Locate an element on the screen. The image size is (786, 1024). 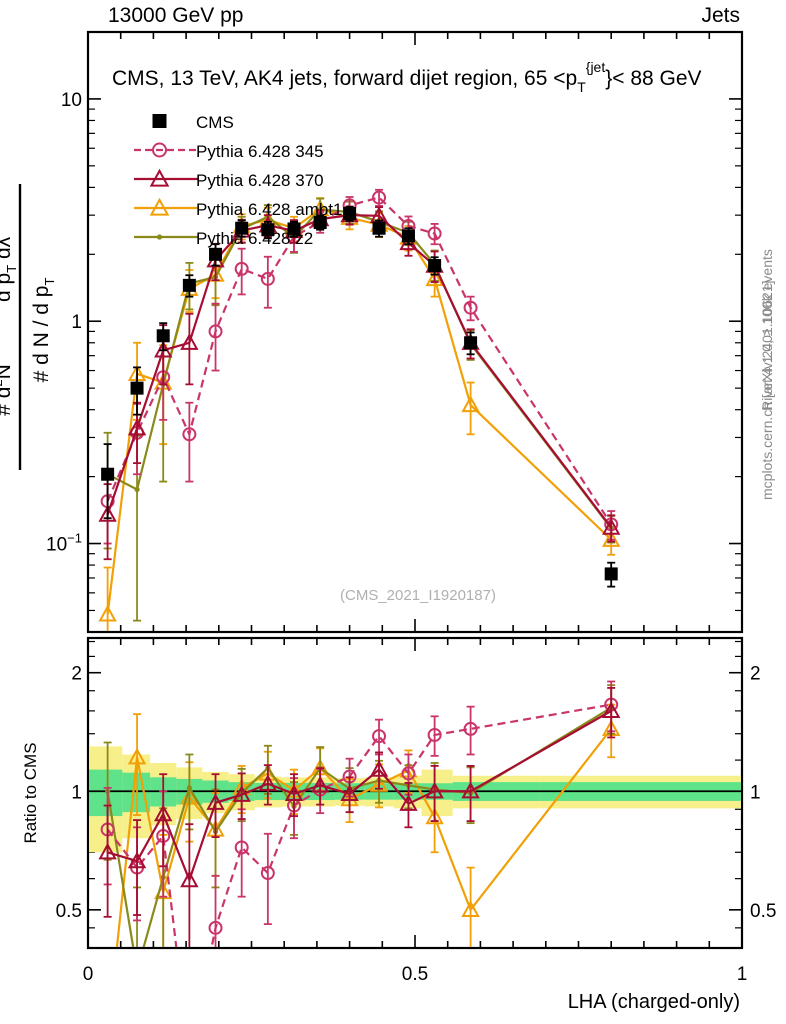
rivet-version-label: Rivet 4.1.0, ≥ 100k events is located at coordinates (767, 330).